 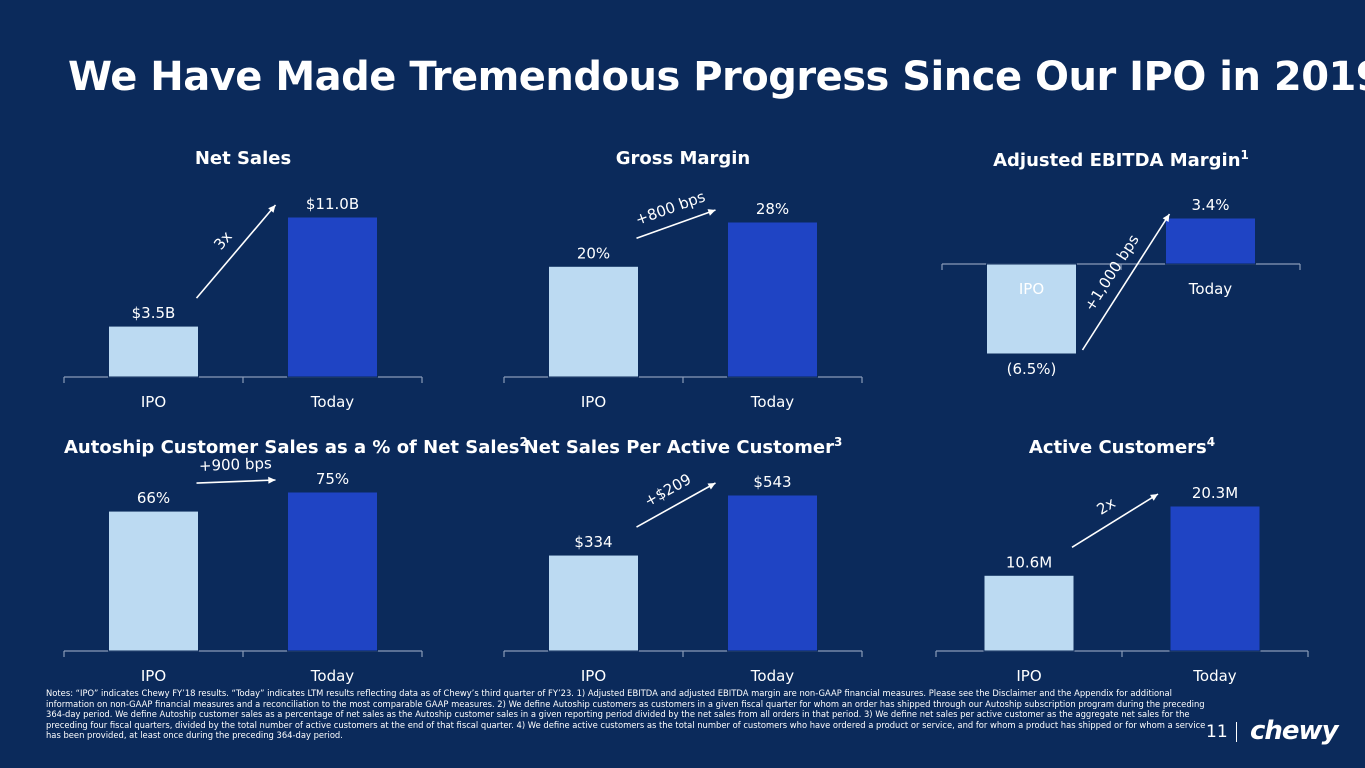 What do you see at coordinates (243, 569) in the screenshot?
I see `bar-chart: 66% IPO 75% Today +900 bps` at bounding box center [243, 569].